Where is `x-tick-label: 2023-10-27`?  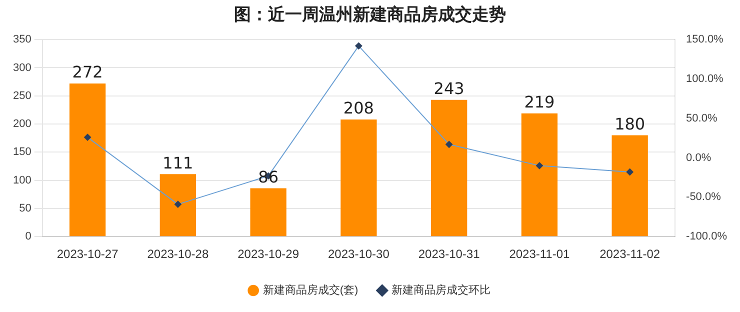 x-tick-label: 2023-10-27 is located at coordinates (87, 254).